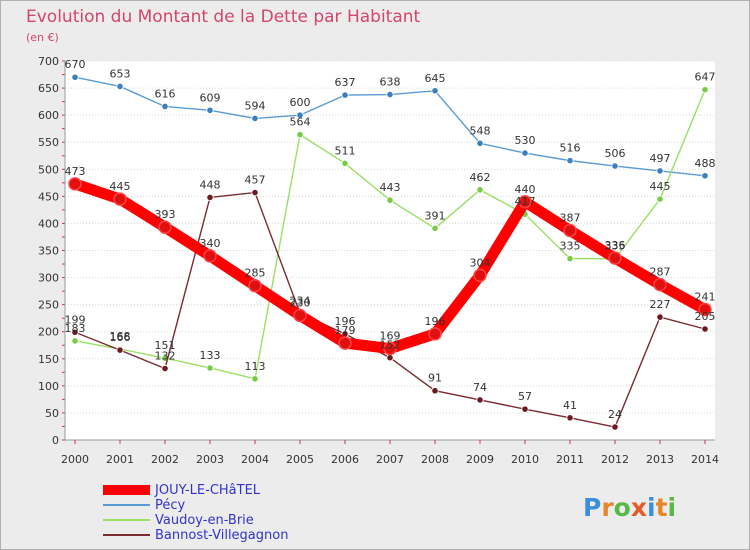  Describe the element at coordinates (165, 93) in the screenshot. I see `data-label: 616` at that location.